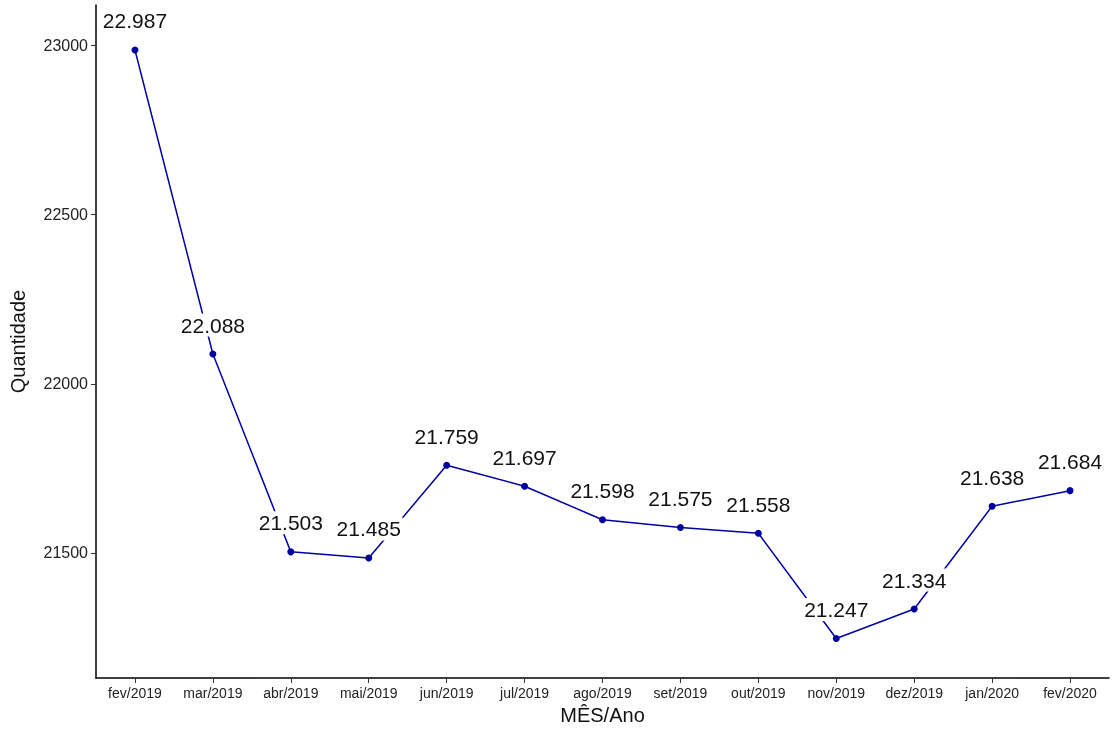 This screenshot has width=1119, height=730. Describe the element at coordinates (602, 693) in the screenshot. I see `x-tick-label: ago/2019` at that location.